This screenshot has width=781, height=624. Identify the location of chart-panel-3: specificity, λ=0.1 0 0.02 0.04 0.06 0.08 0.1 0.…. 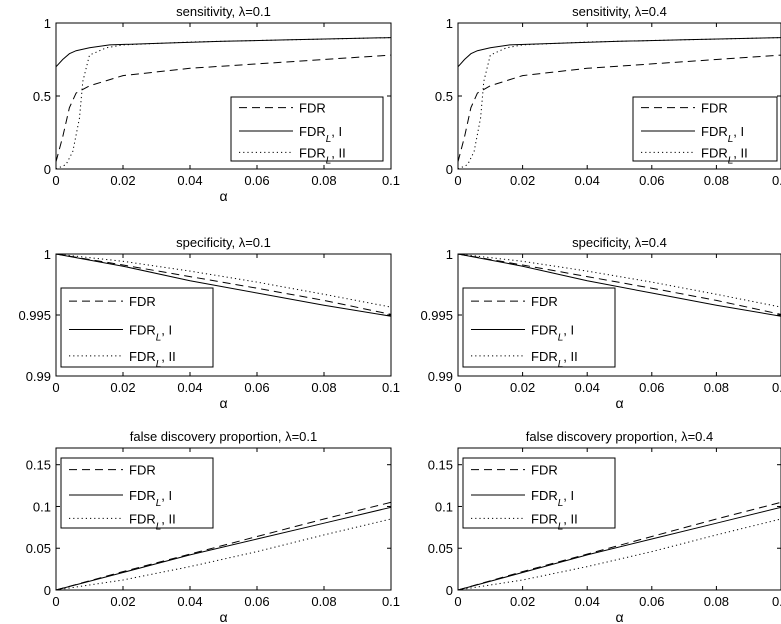
(209, 323).